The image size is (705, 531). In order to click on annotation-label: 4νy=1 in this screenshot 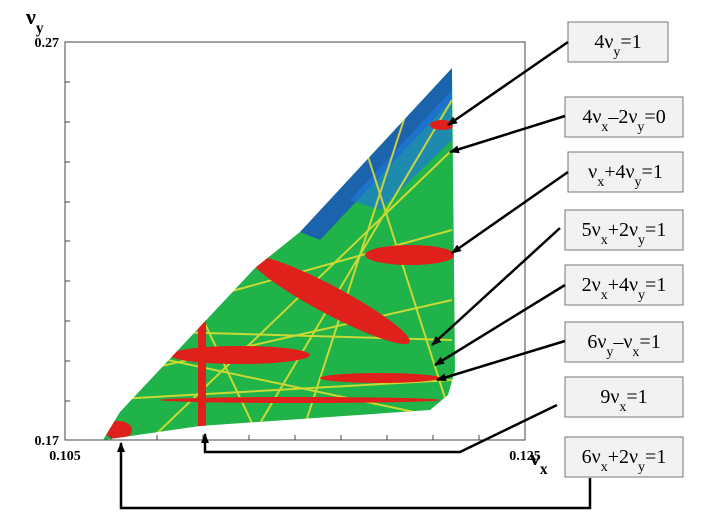, I will do `click(617, 45)`.